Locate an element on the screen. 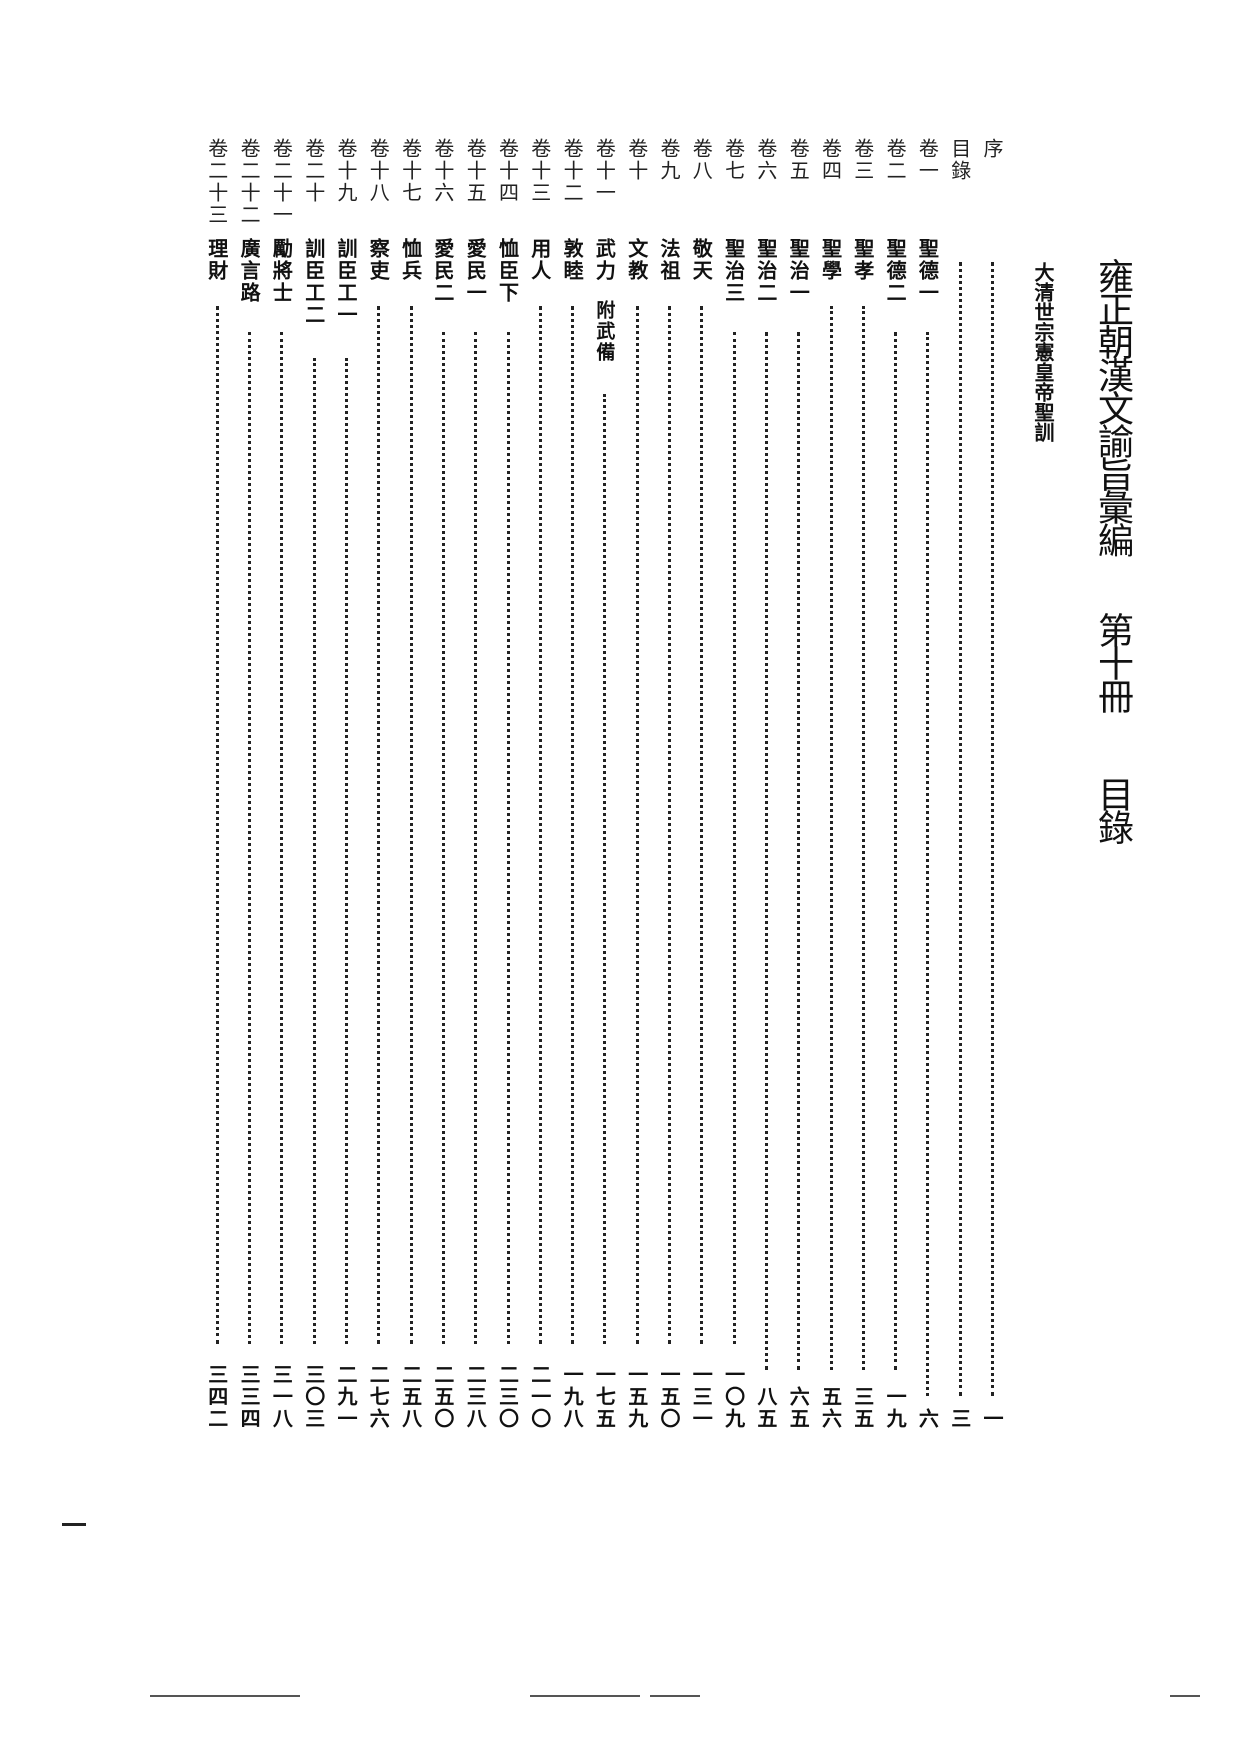 Image resolution: width=1240 pixels, height=1754 pixels. toc-entry: 卷十四 恤臣下 二三〇 is located at coordinates (508, 877).